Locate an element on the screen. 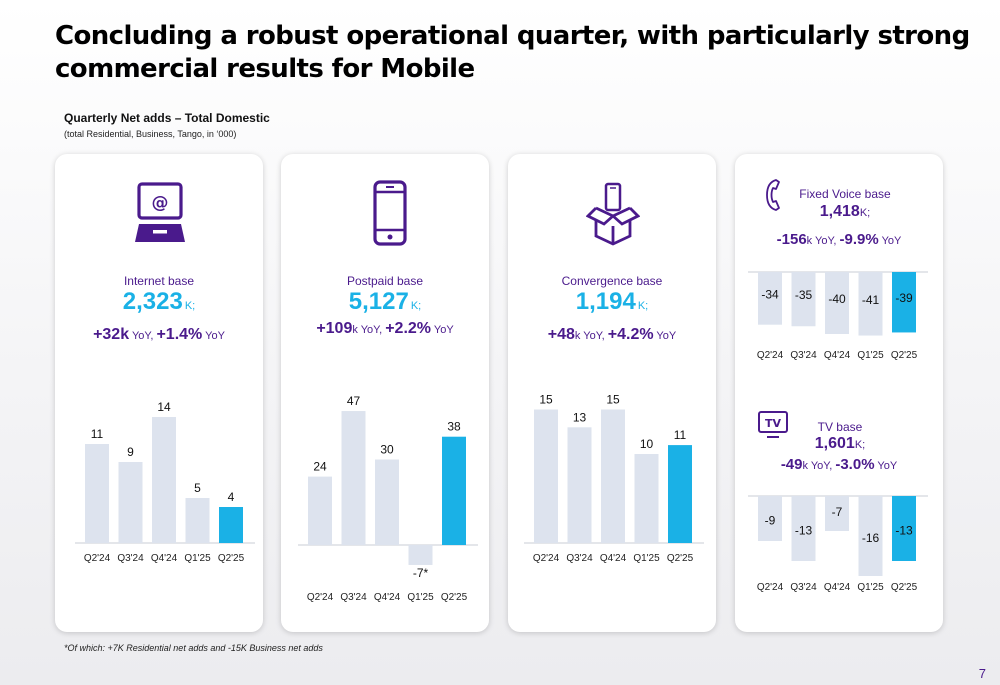 The height and width of the screenshot is (685, 1000). box-phone-icon is located at coordinates (613, 216).